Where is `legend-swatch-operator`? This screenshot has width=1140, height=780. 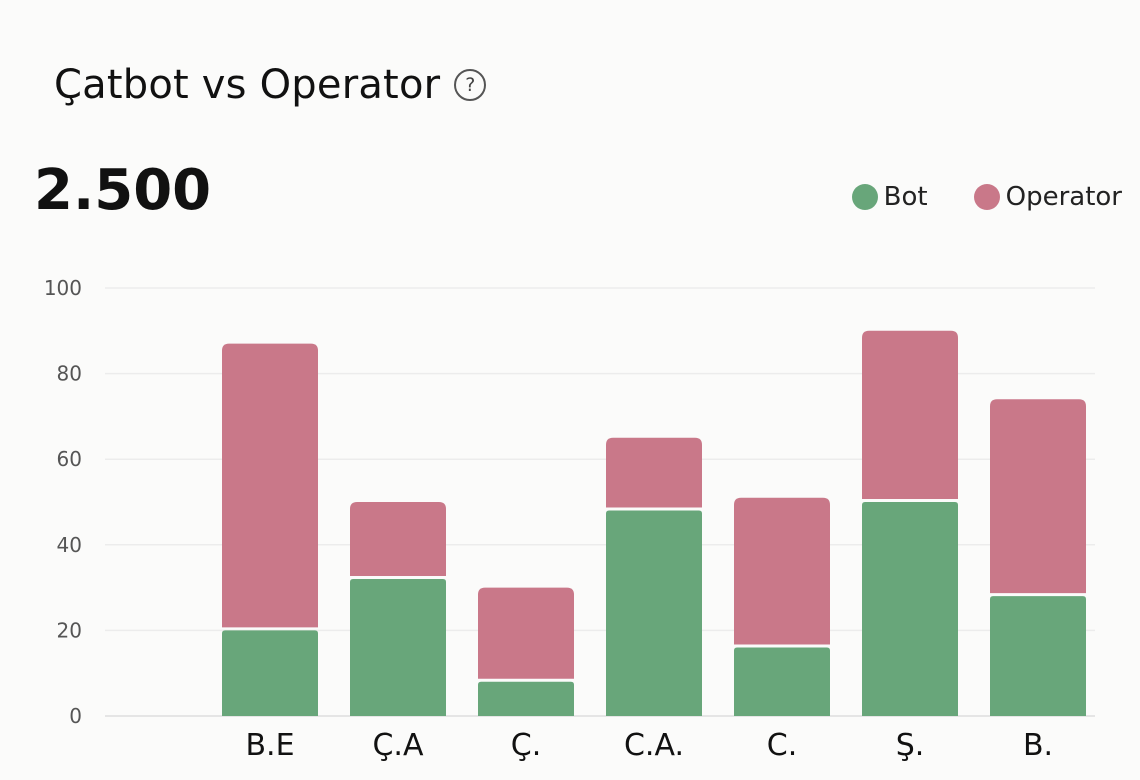
legend-swatch-operator is located at coordinates (986, 197).